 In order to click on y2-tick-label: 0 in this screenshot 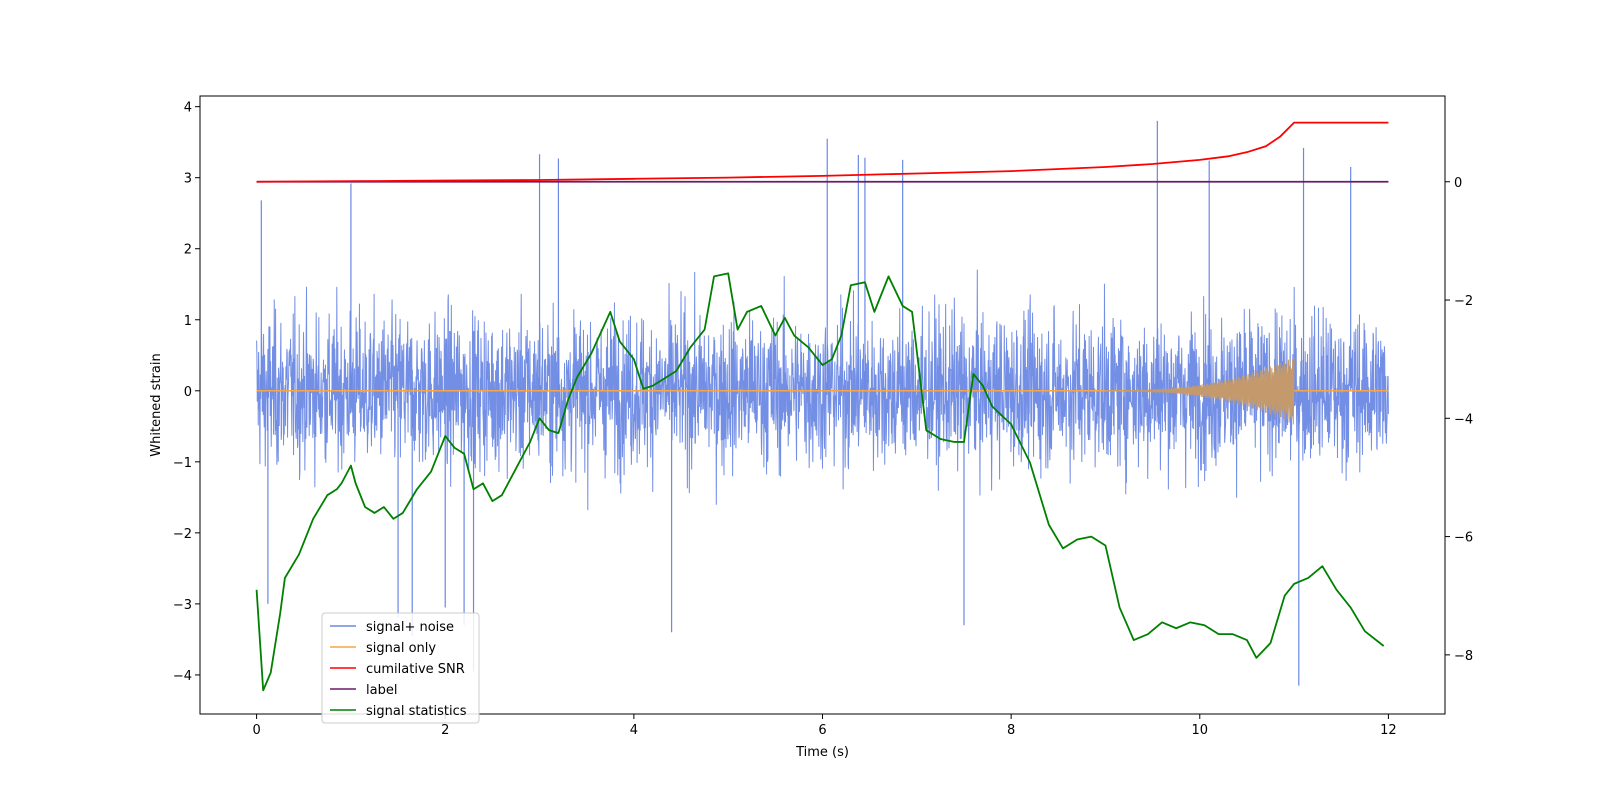, I will do `click(1458, 183)`.